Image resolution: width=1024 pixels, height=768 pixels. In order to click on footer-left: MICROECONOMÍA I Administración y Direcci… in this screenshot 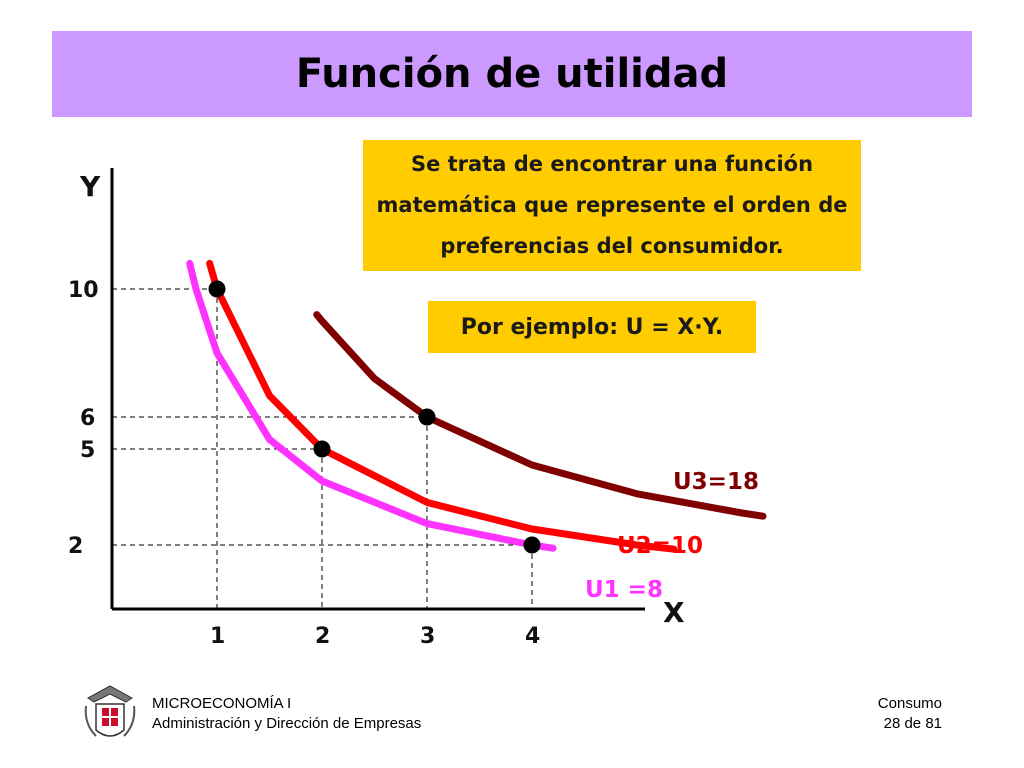, I will do `click(286, 714)`.